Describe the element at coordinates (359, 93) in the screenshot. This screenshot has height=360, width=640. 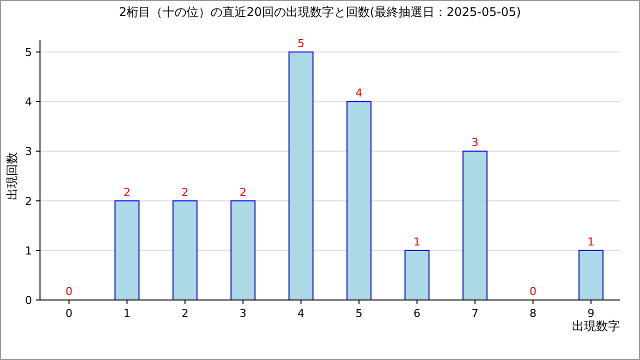
I see `data-label: 4` at that location.